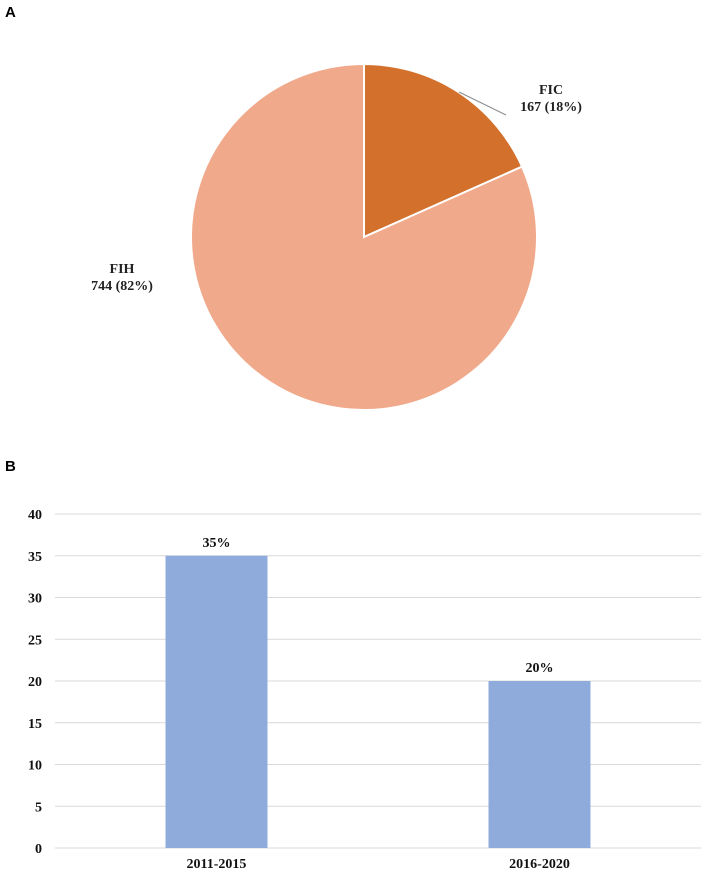  What do you see at coordinates (35, 724) in the screenshot?
I see `y-tick-15: 15` at bounding box center [35, 724].